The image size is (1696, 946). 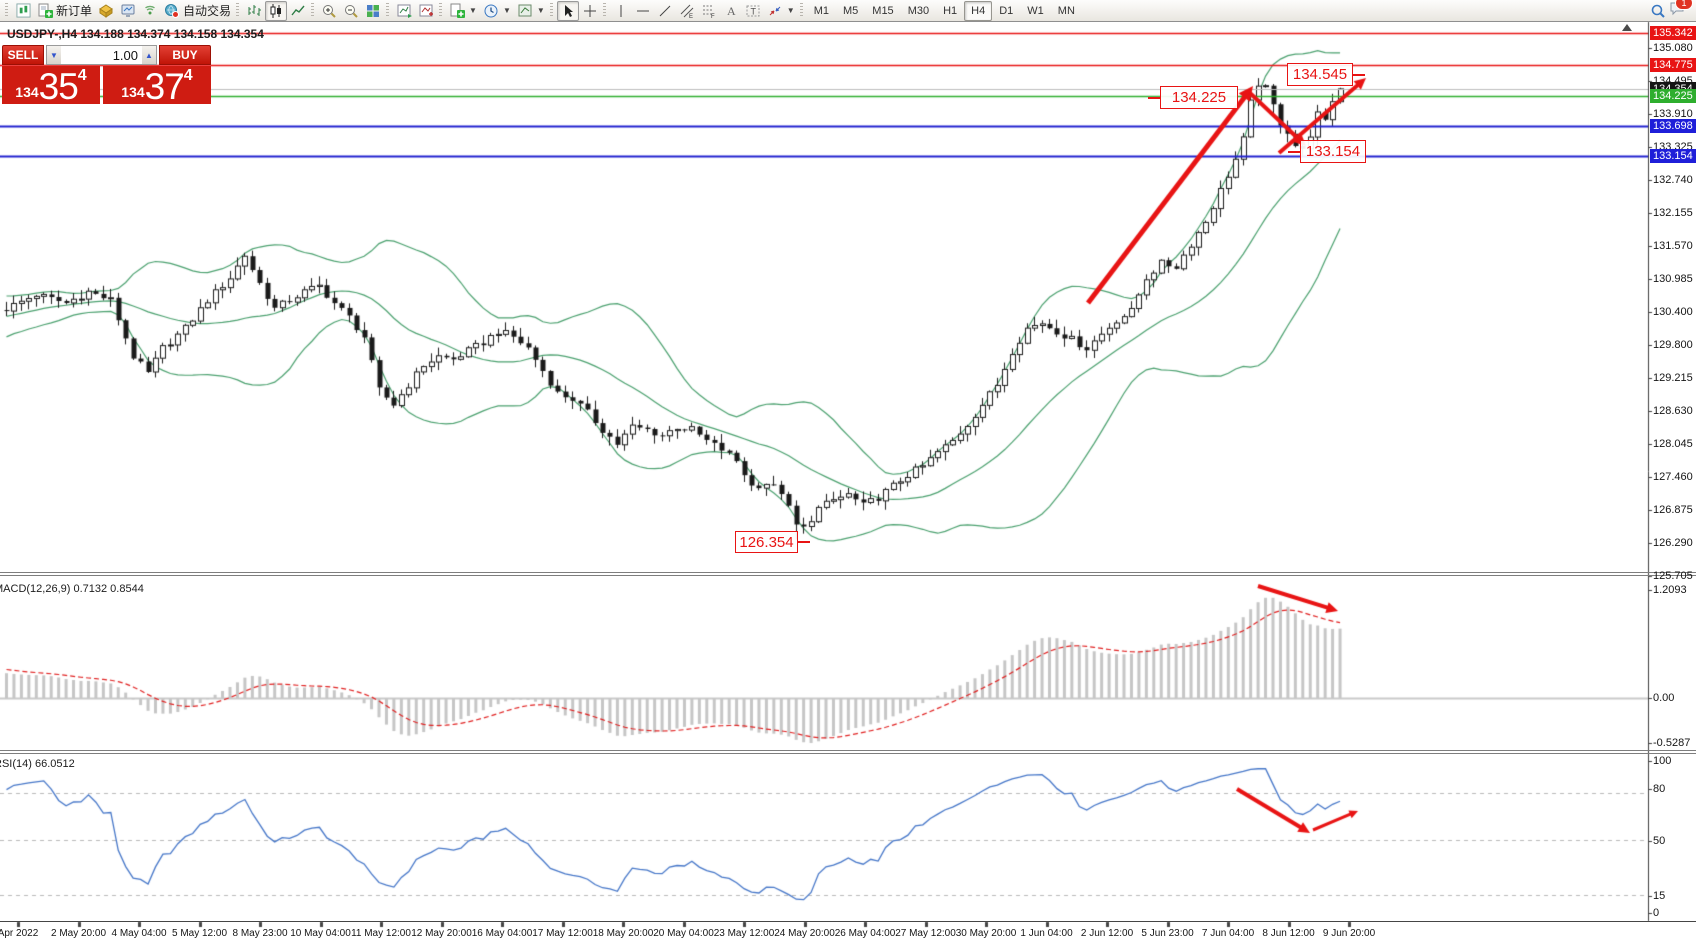 What do you see at coordinates (687, 11) in the screenshot?
I see `channel-button: E` at bounding box center [687, 11].